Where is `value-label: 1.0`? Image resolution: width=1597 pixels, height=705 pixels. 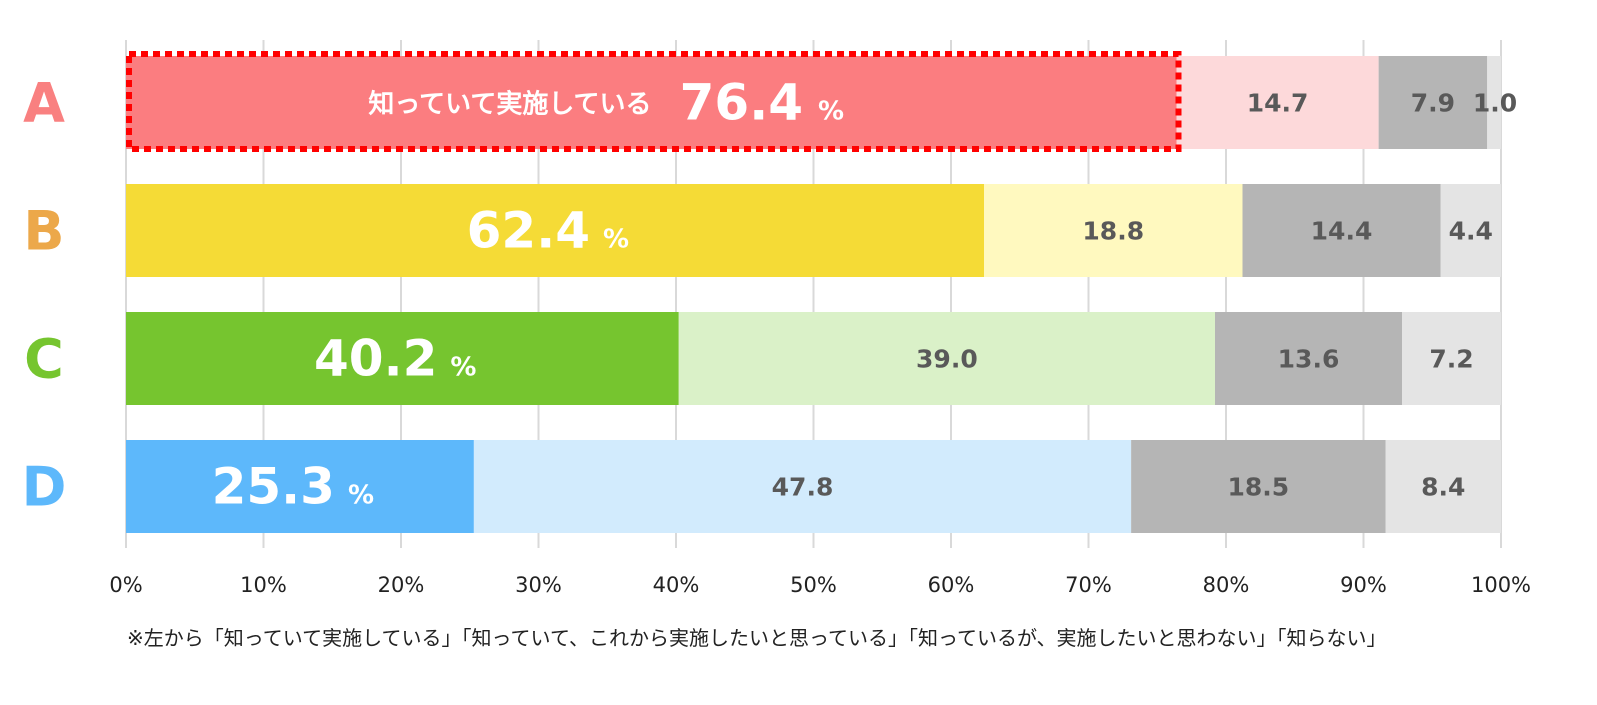 value-label: 1.0 is located at coordinates (1495, 103).